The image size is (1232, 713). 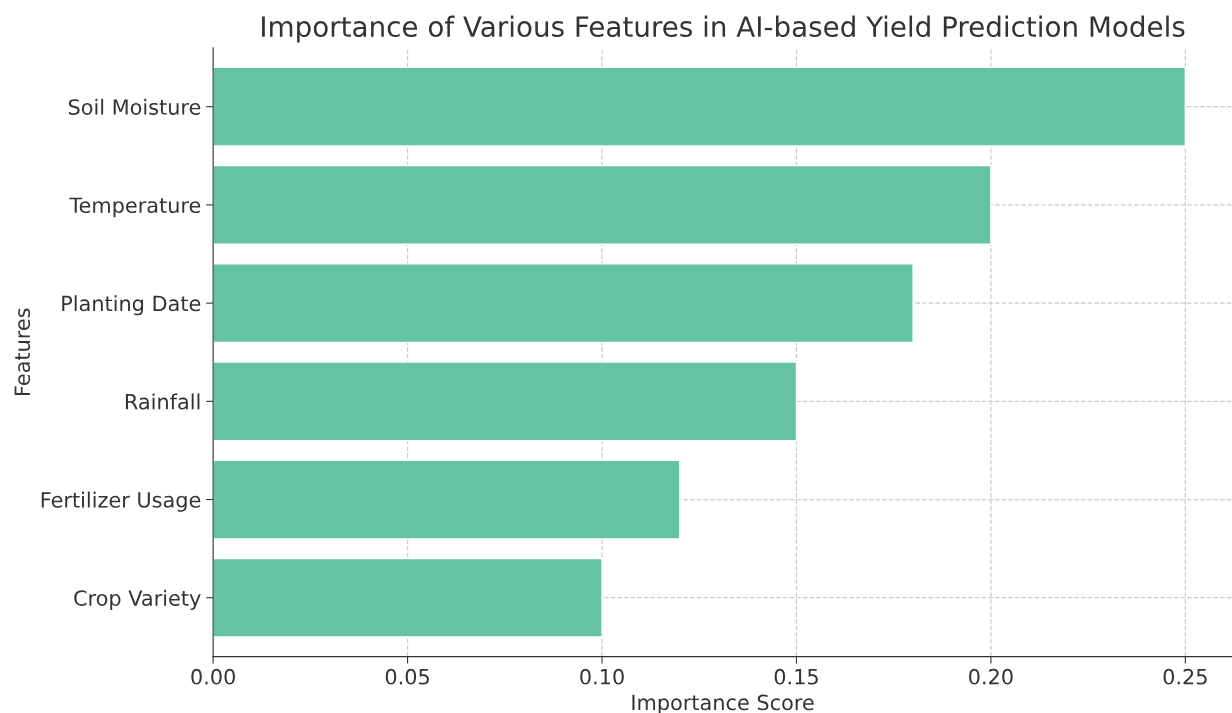 I want to click on y-tick-label: Planting Date, so click(x=131, y=305).